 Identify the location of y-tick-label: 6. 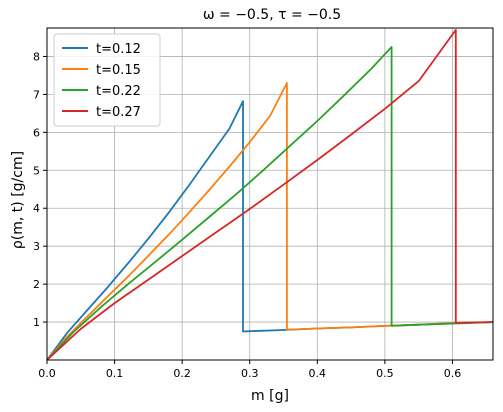
(36, 132).